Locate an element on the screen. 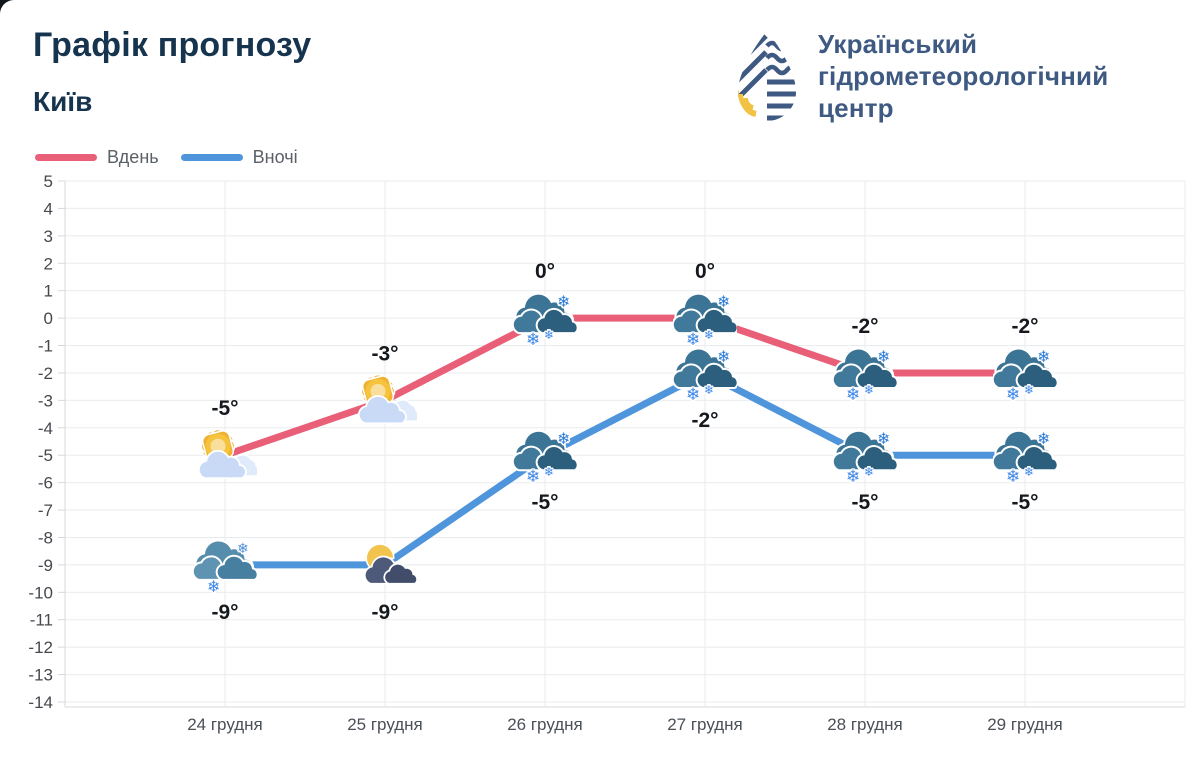 The image size is (1200, 761). y-tick-label: 5 is located at coordinates (48, 181).